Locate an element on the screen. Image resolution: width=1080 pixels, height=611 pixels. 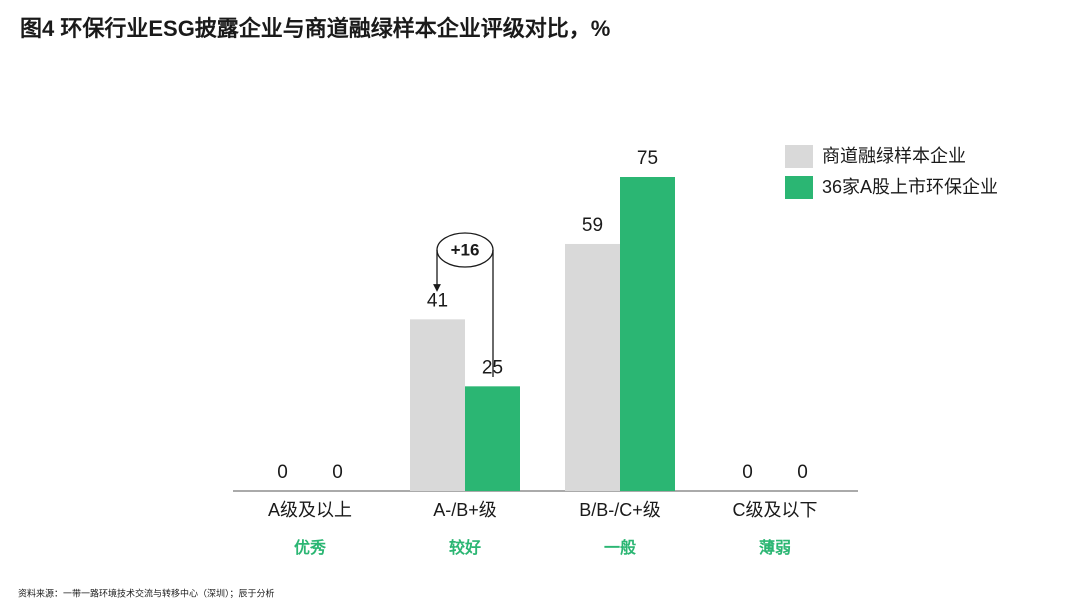
annotation: +16 is located at coordinates (463, 304).